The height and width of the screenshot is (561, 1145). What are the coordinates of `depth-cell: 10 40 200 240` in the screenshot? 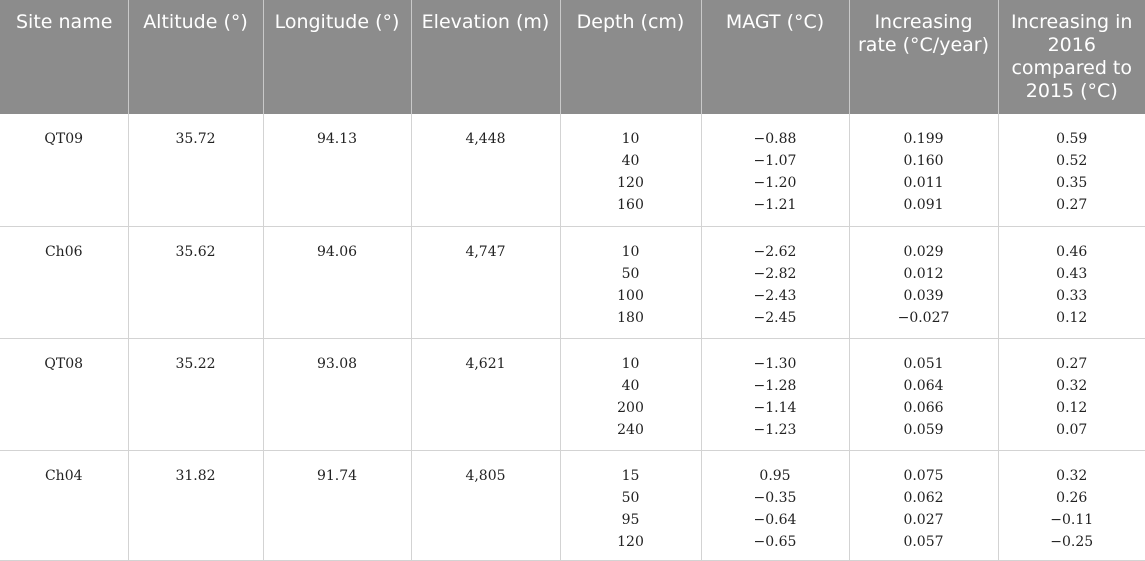 It's located at (631, 394).